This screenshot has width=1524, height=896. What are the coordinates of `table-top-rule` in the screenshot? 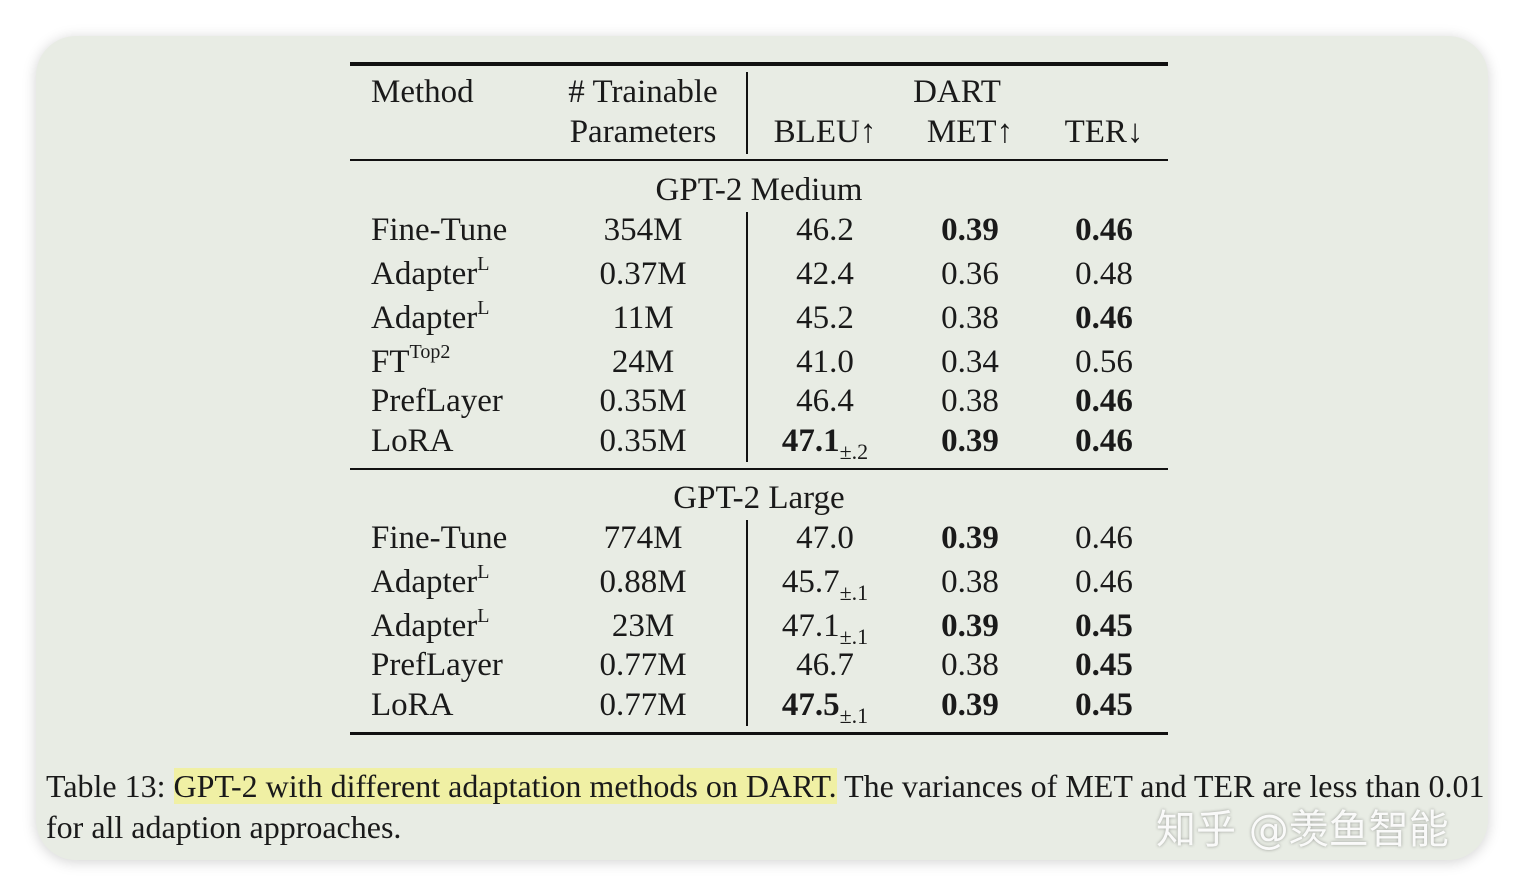 It's located at (759, 64).